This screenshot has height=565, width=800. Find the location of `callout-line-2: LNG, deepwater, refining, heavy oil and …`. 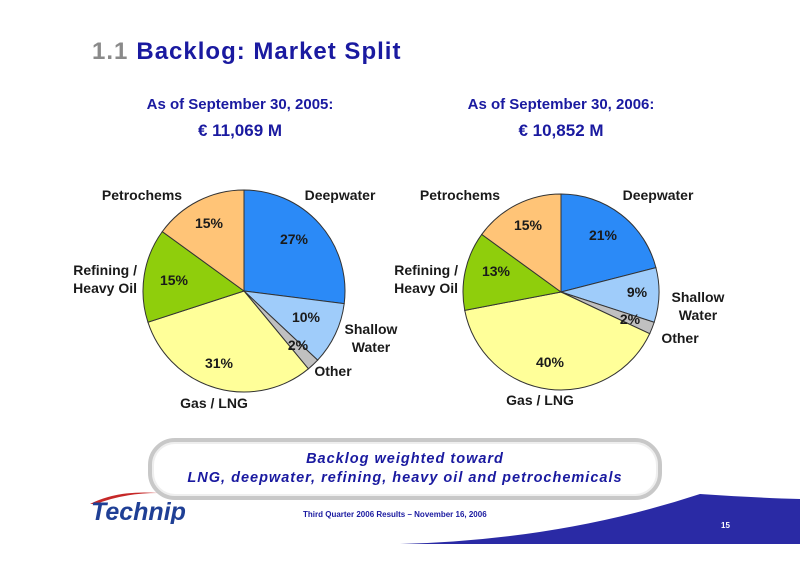

callout-line-2: LNG, deepwater, refining, heavy oil and … is located at coordinates (405, 478).